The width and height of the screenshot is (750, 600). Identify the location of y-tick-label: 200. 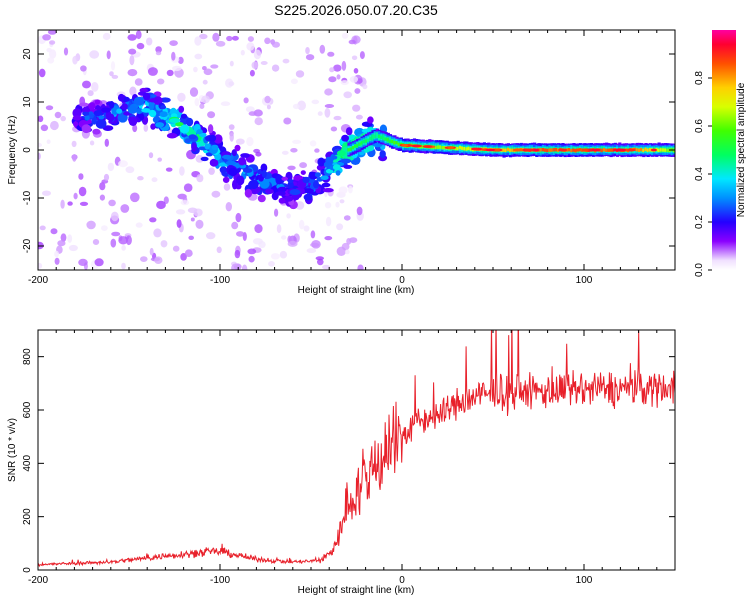
(27, 516).